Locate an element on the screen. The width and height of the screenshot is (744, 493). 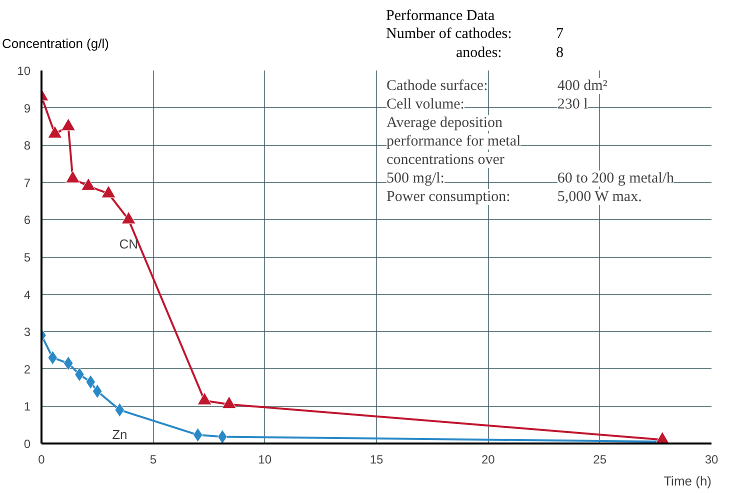
x-tick-label: 25 is located at coordinates (600, 459).